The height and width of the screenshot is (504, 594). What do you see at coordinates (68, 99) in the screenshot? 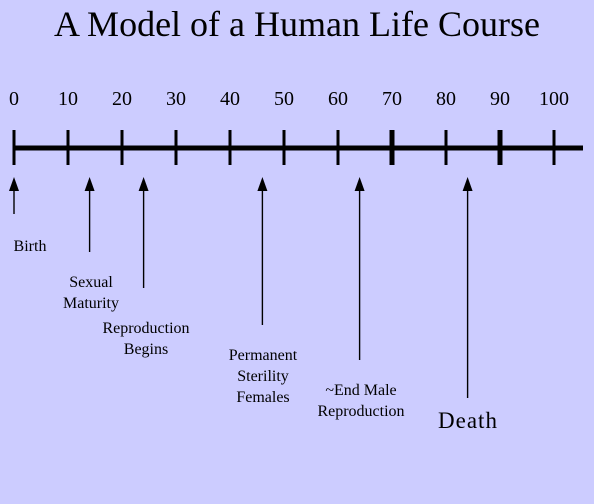
I see `tick-label-10: 10` at bounding box center [68, 99].